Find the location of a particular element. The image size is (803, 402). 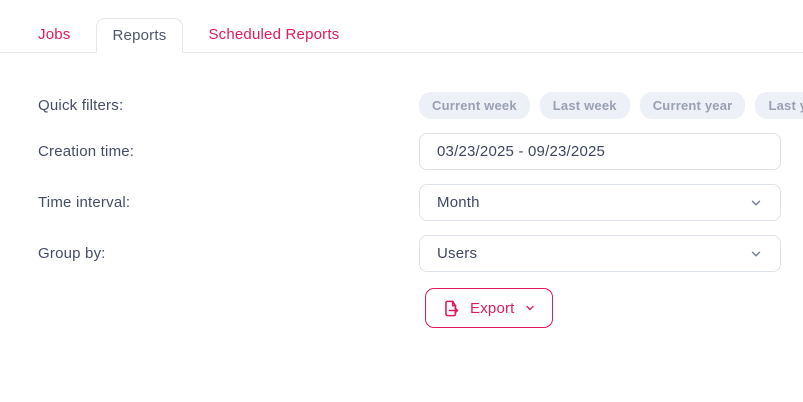

chip-last-year: Last year is located at coordinates (779, 105).